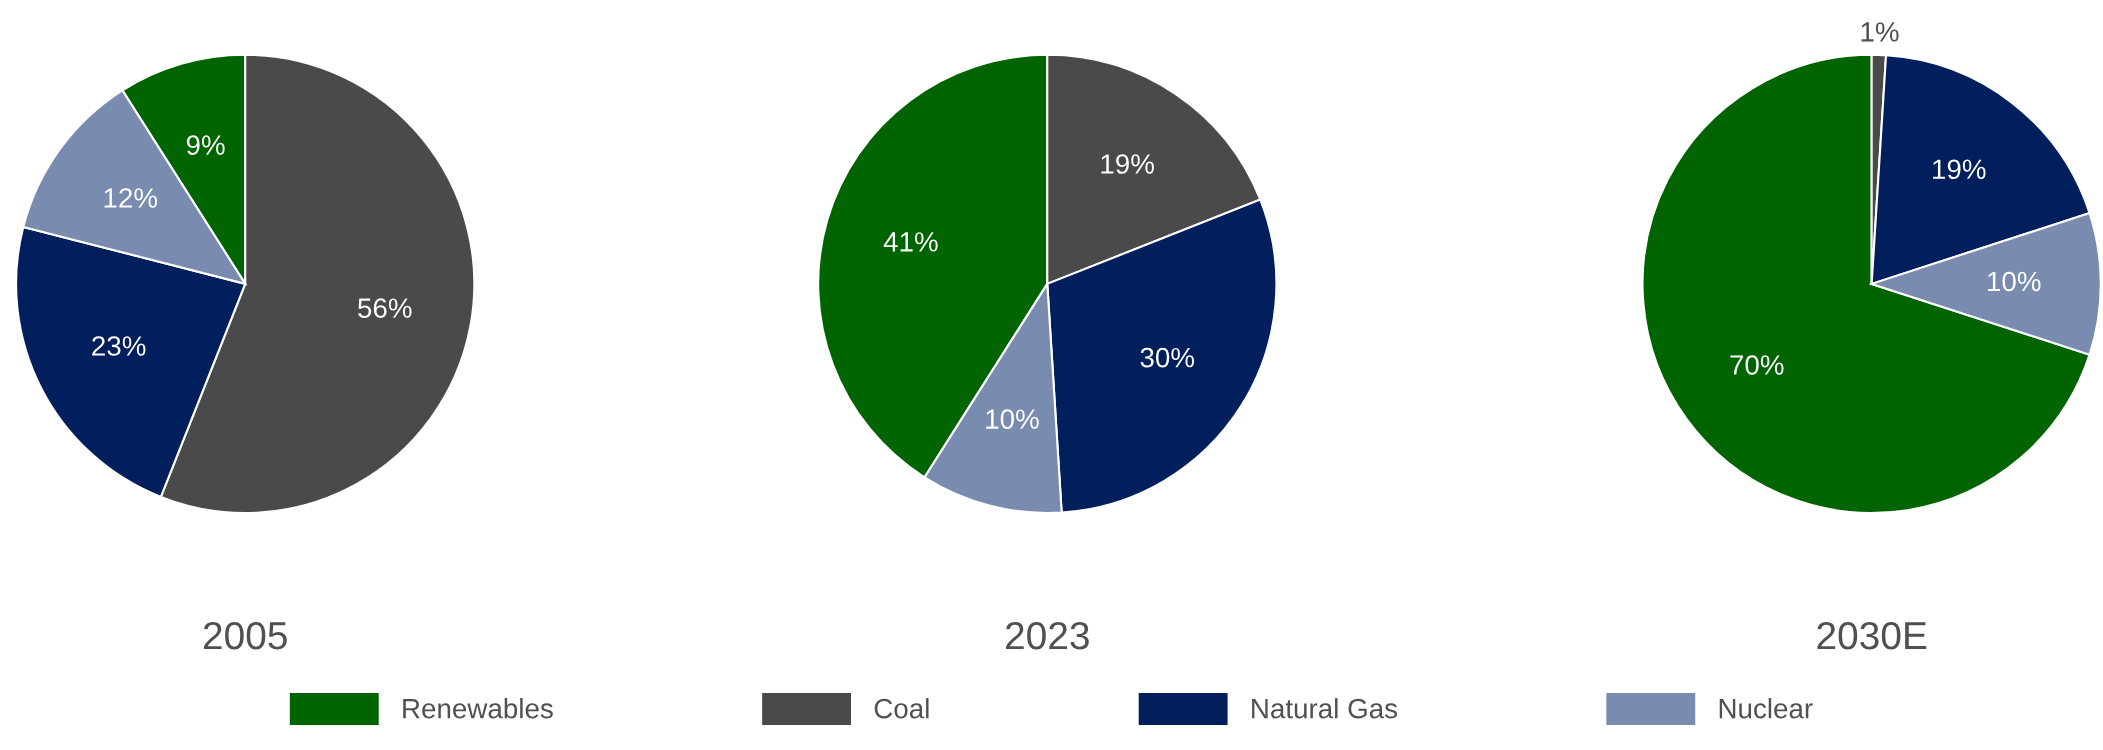  Describe the element at coordinates (205, 145) in the screenshot. I see `data-label: 9%` at that location.